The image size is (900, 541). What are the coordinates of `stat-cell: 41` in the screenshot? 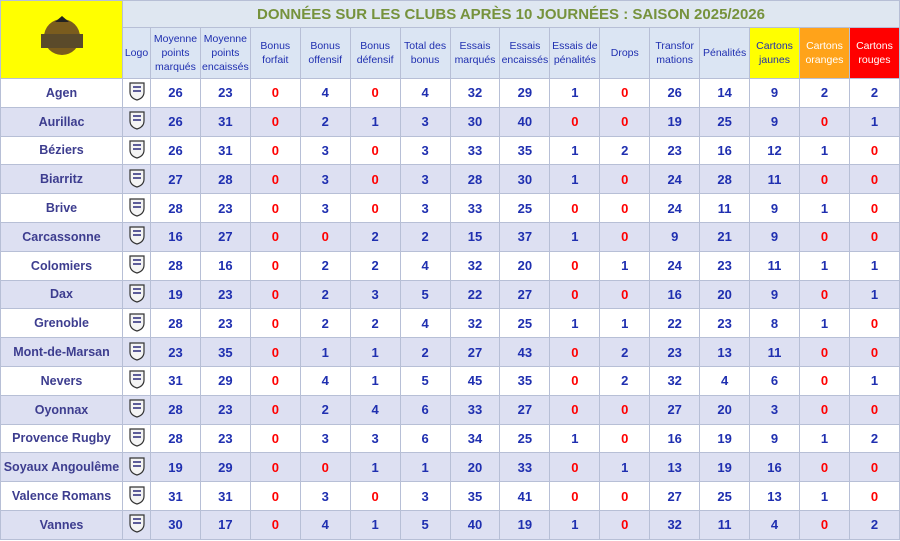 It's located at (525, 496).